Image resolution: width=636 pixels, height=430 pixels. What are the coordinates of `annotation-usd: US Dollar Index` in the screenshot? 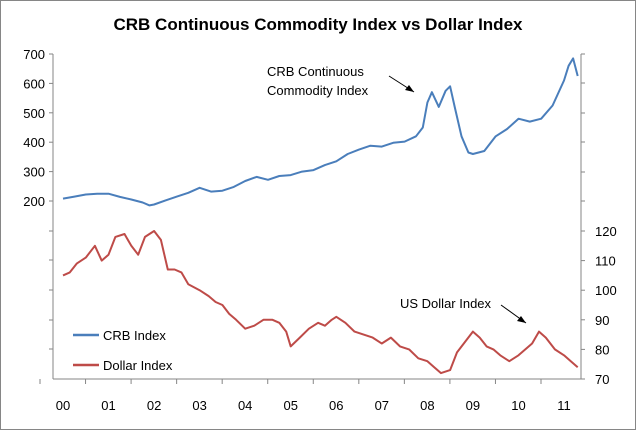 It's located at (463, 310).